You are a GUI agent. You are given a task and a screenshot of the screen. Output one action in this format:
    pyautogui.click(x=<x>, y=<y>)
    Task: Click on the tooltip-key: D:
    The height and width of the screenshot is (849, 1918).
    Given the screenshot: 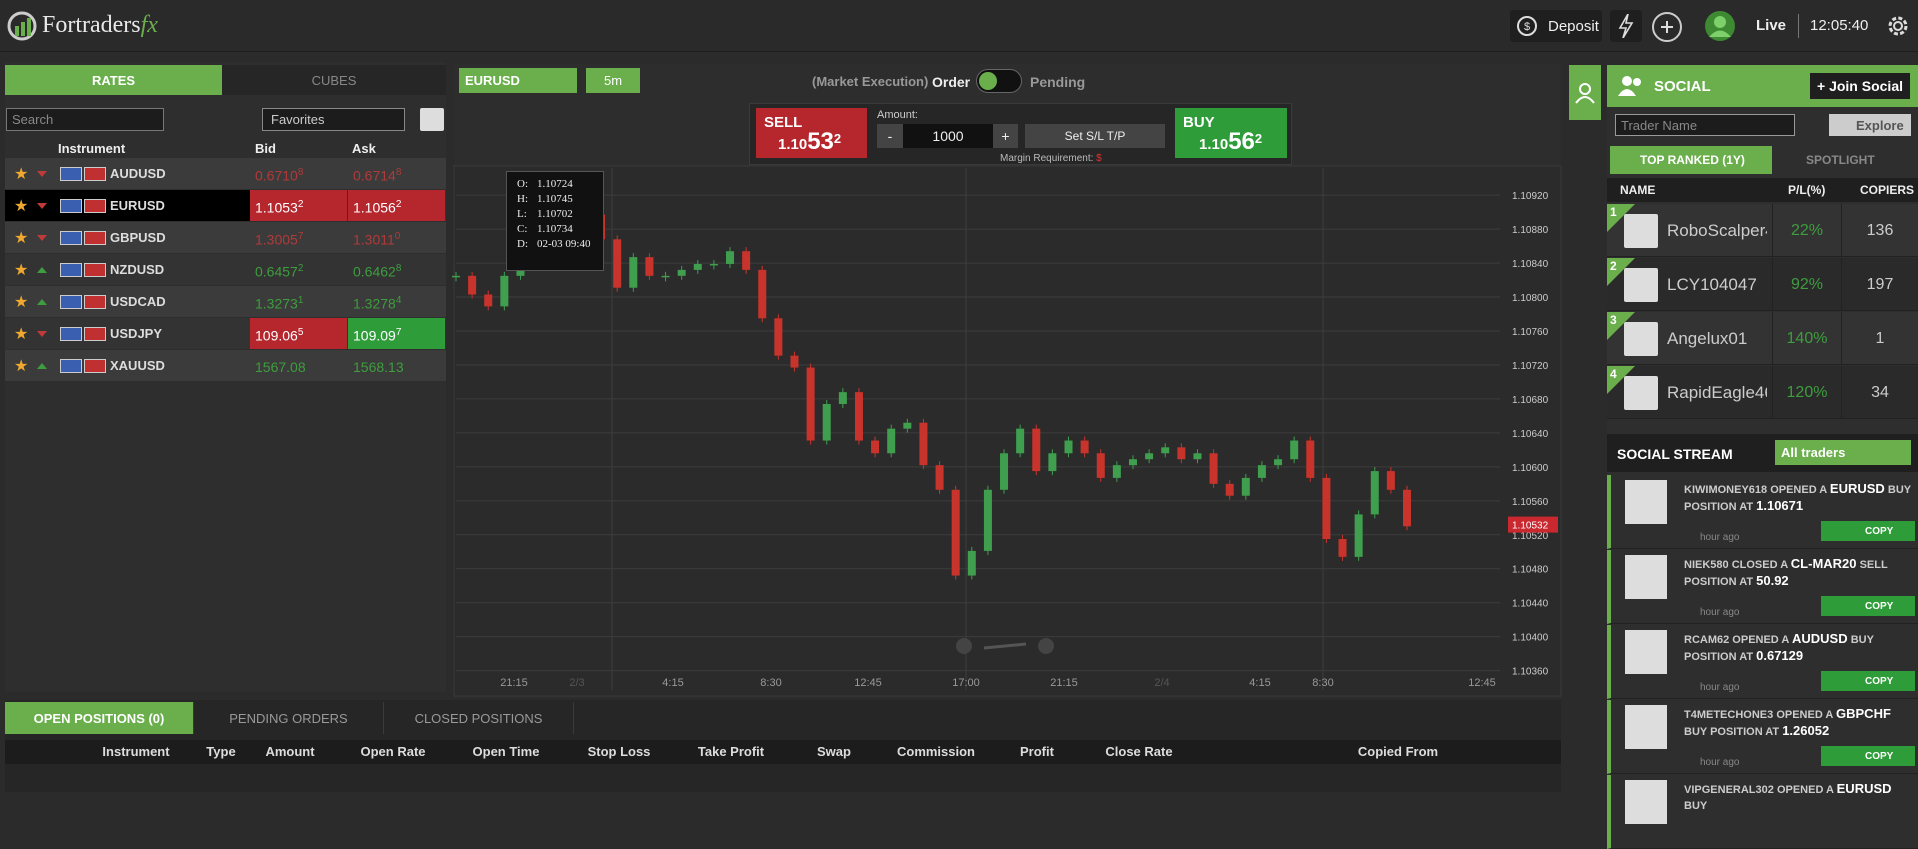 What is the action you would take?
    pyautogui.click(x=522, y=244)
    